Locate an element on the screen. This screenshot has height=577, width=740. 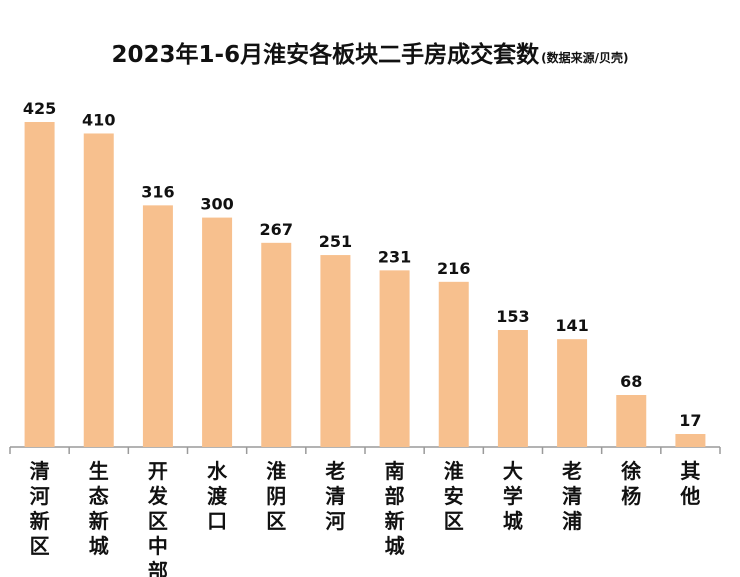
category-label: 其他 is located at coordinates (689, 483).